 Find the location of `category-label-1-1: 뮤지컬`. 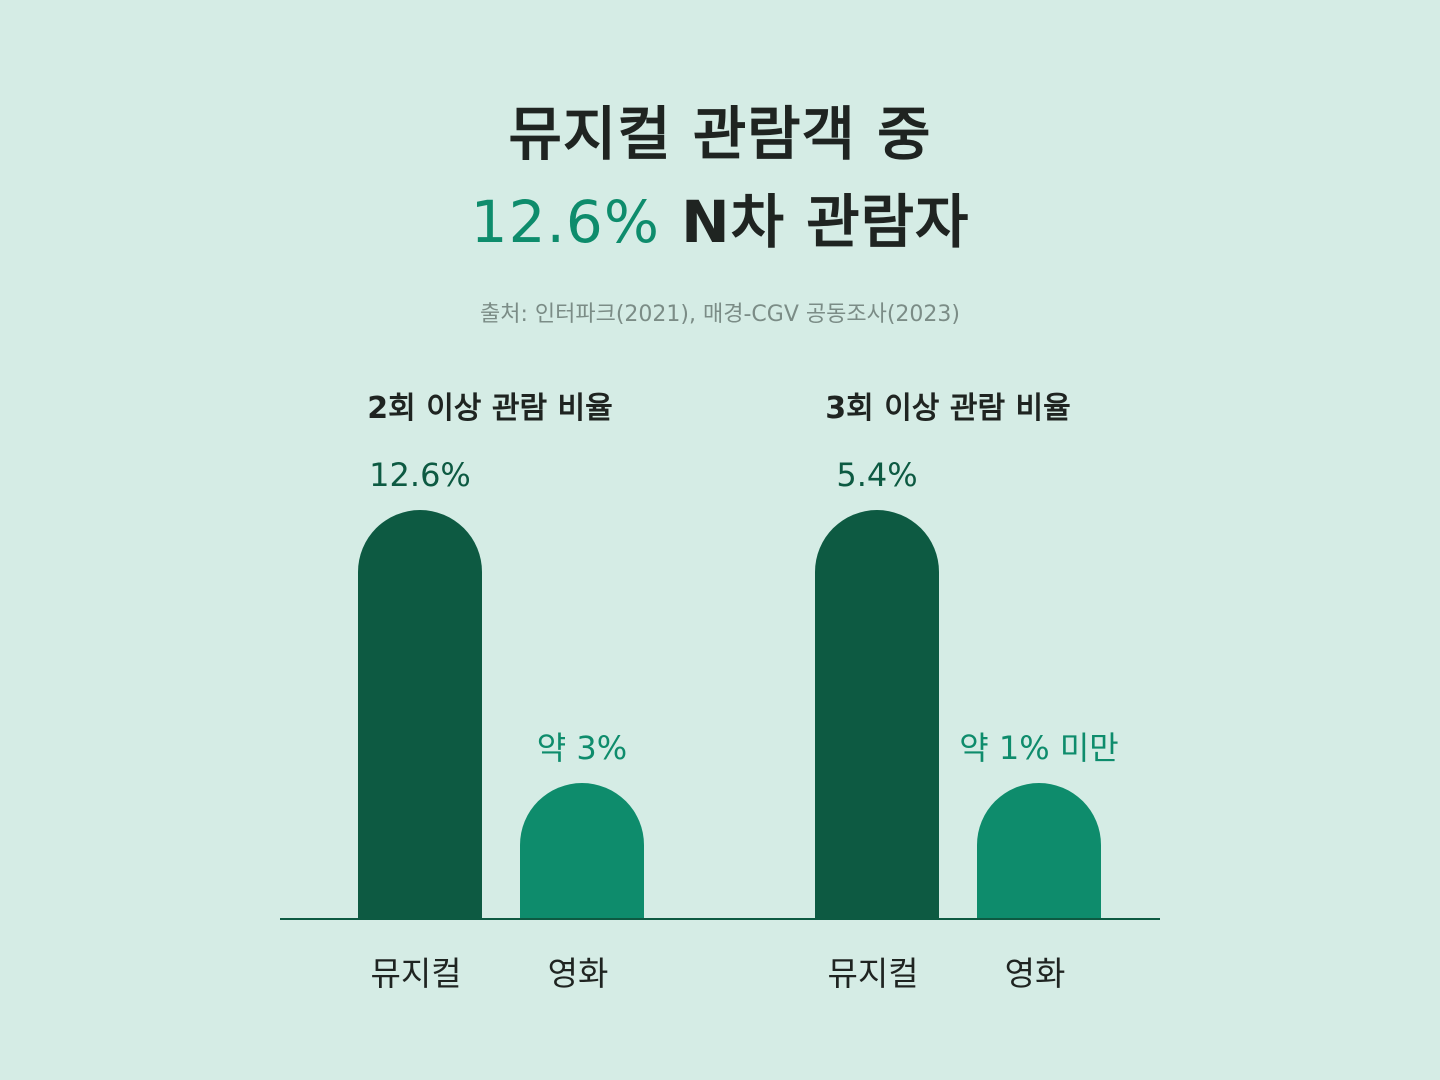

category-label-1-1: 뮤지컬 is located at coordinates (415, 973).